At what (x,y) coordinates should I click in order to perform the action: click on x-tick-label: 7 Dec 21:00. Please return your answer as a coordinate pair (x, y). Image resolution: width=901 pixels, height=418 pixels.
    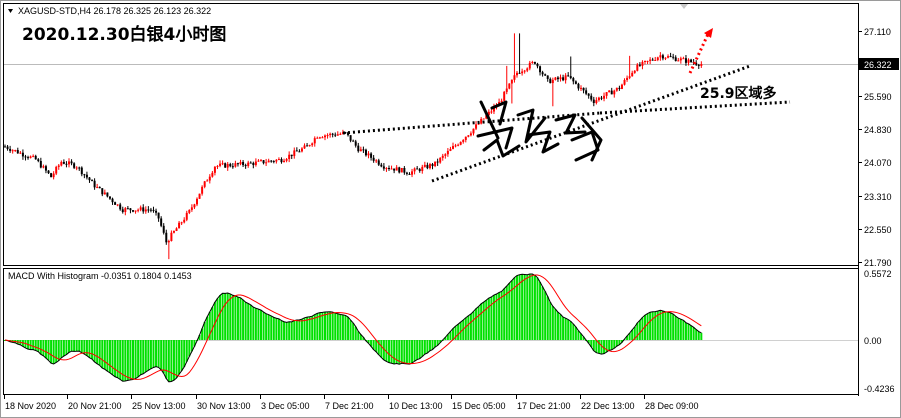
    Looking at the image, I should click on (349, 406).